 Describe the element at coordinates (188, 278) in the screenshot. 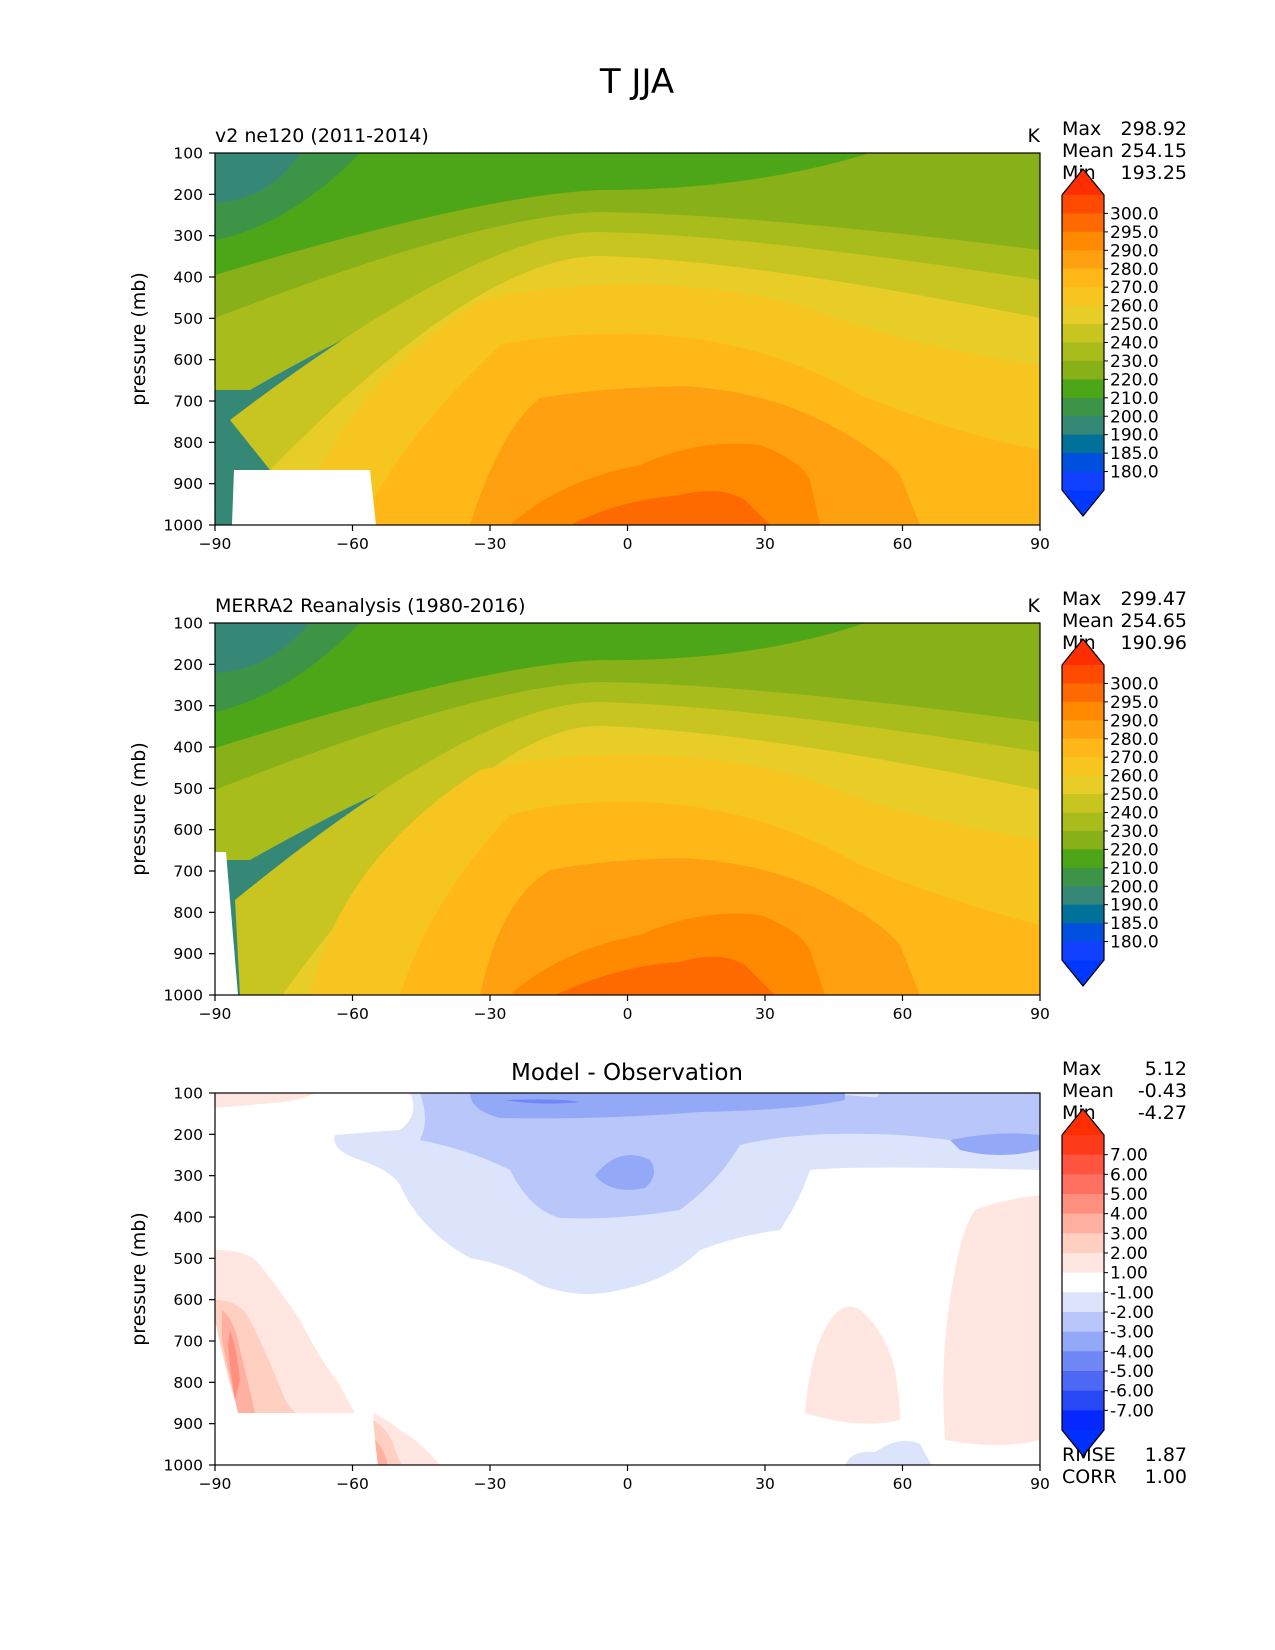

I see `y-tick-label: 400` at that location.